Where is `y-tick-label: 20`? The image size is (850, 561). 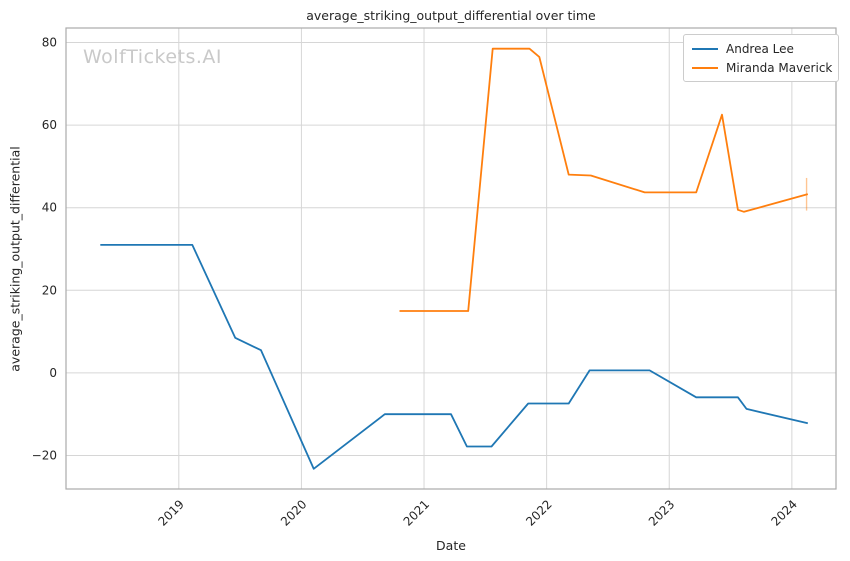
y-tick-label: 20 is located at coordinates (49, 290).